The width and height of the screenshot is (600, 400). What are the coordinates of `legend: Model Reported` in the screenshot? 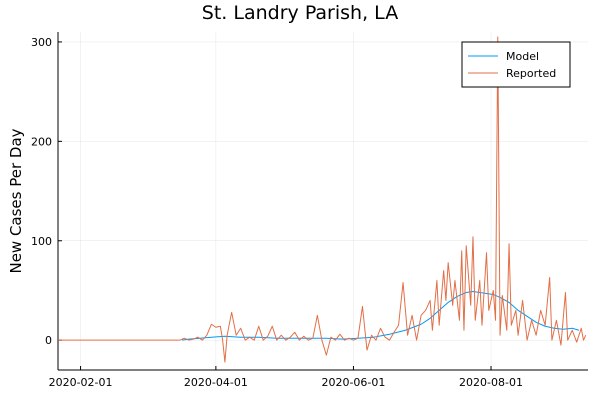 It's located at (516, 64).